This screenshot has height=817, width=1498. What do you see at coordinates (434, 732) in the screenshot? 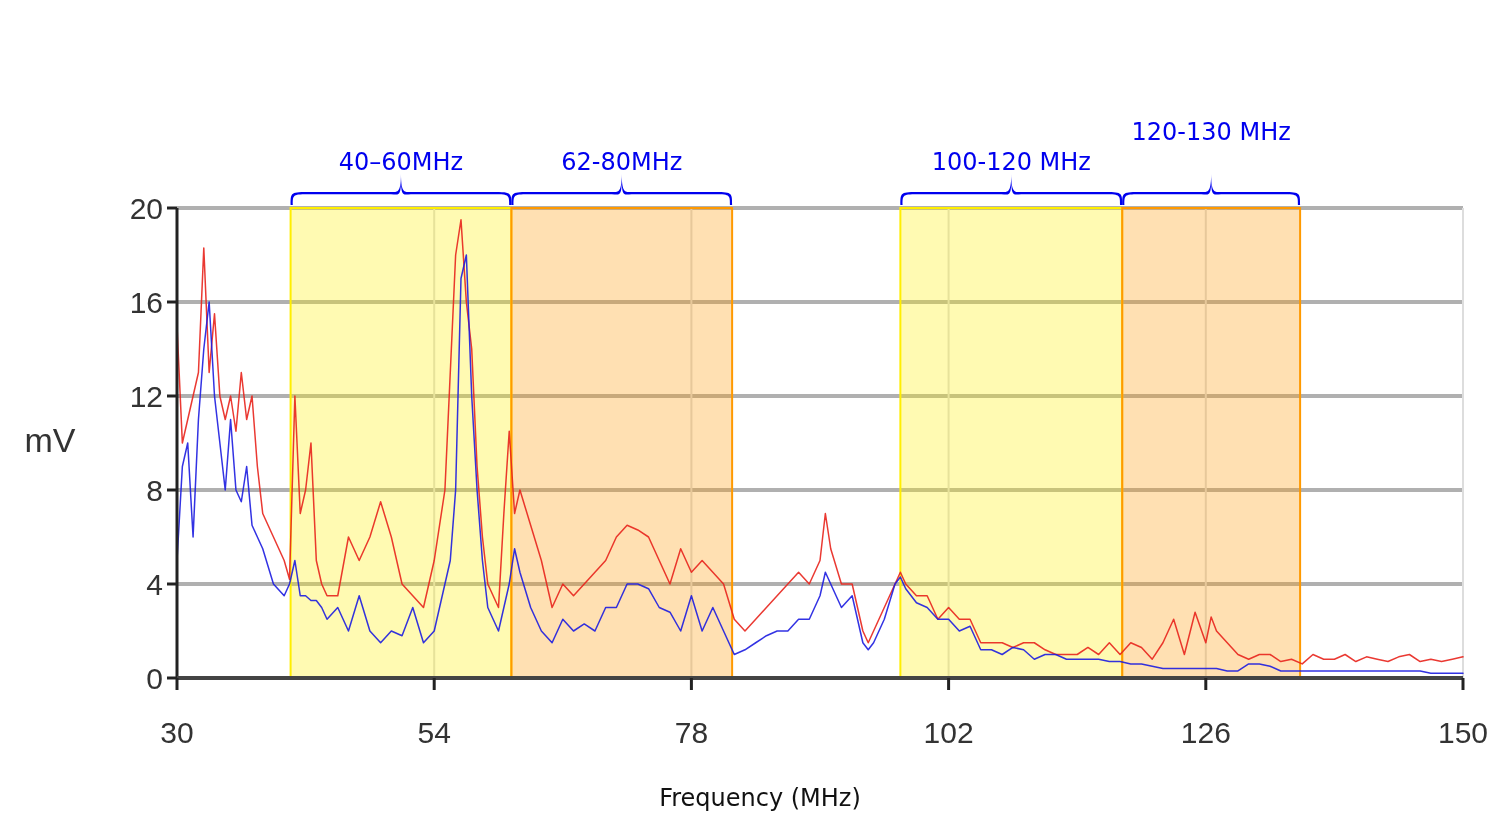
I see `x-tick-label: 54` at bounding box center [434, 732].